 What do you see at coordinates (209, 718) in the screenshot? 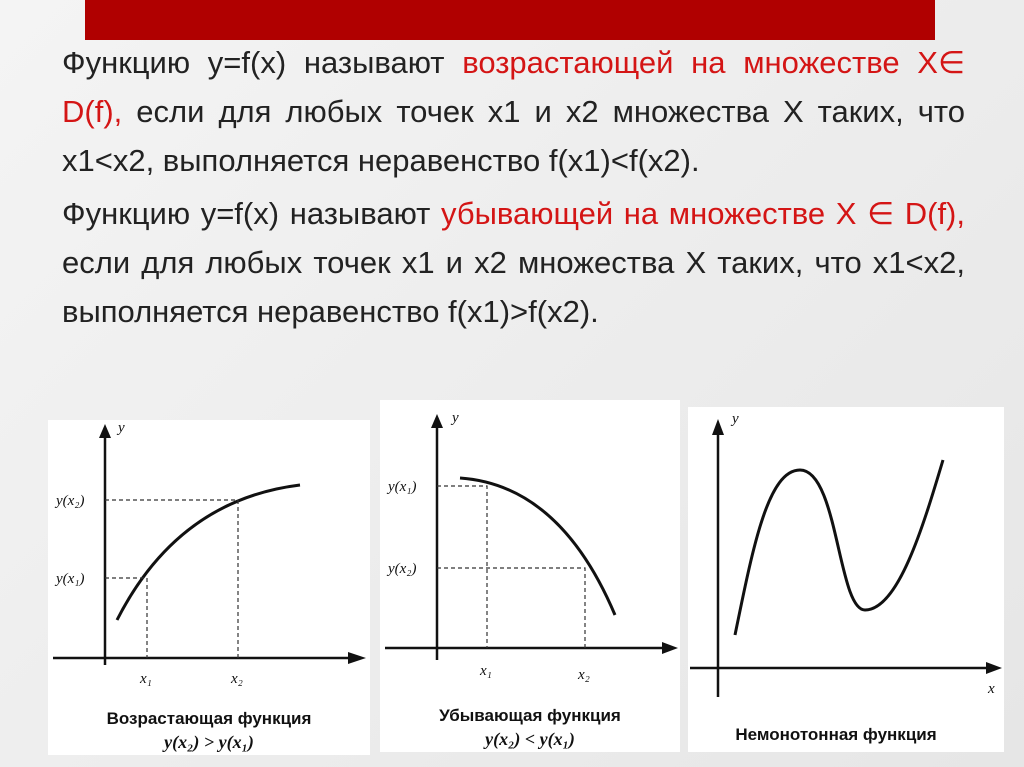
I see `caption: Возрастающая функция` at bounding box center [209, 718].